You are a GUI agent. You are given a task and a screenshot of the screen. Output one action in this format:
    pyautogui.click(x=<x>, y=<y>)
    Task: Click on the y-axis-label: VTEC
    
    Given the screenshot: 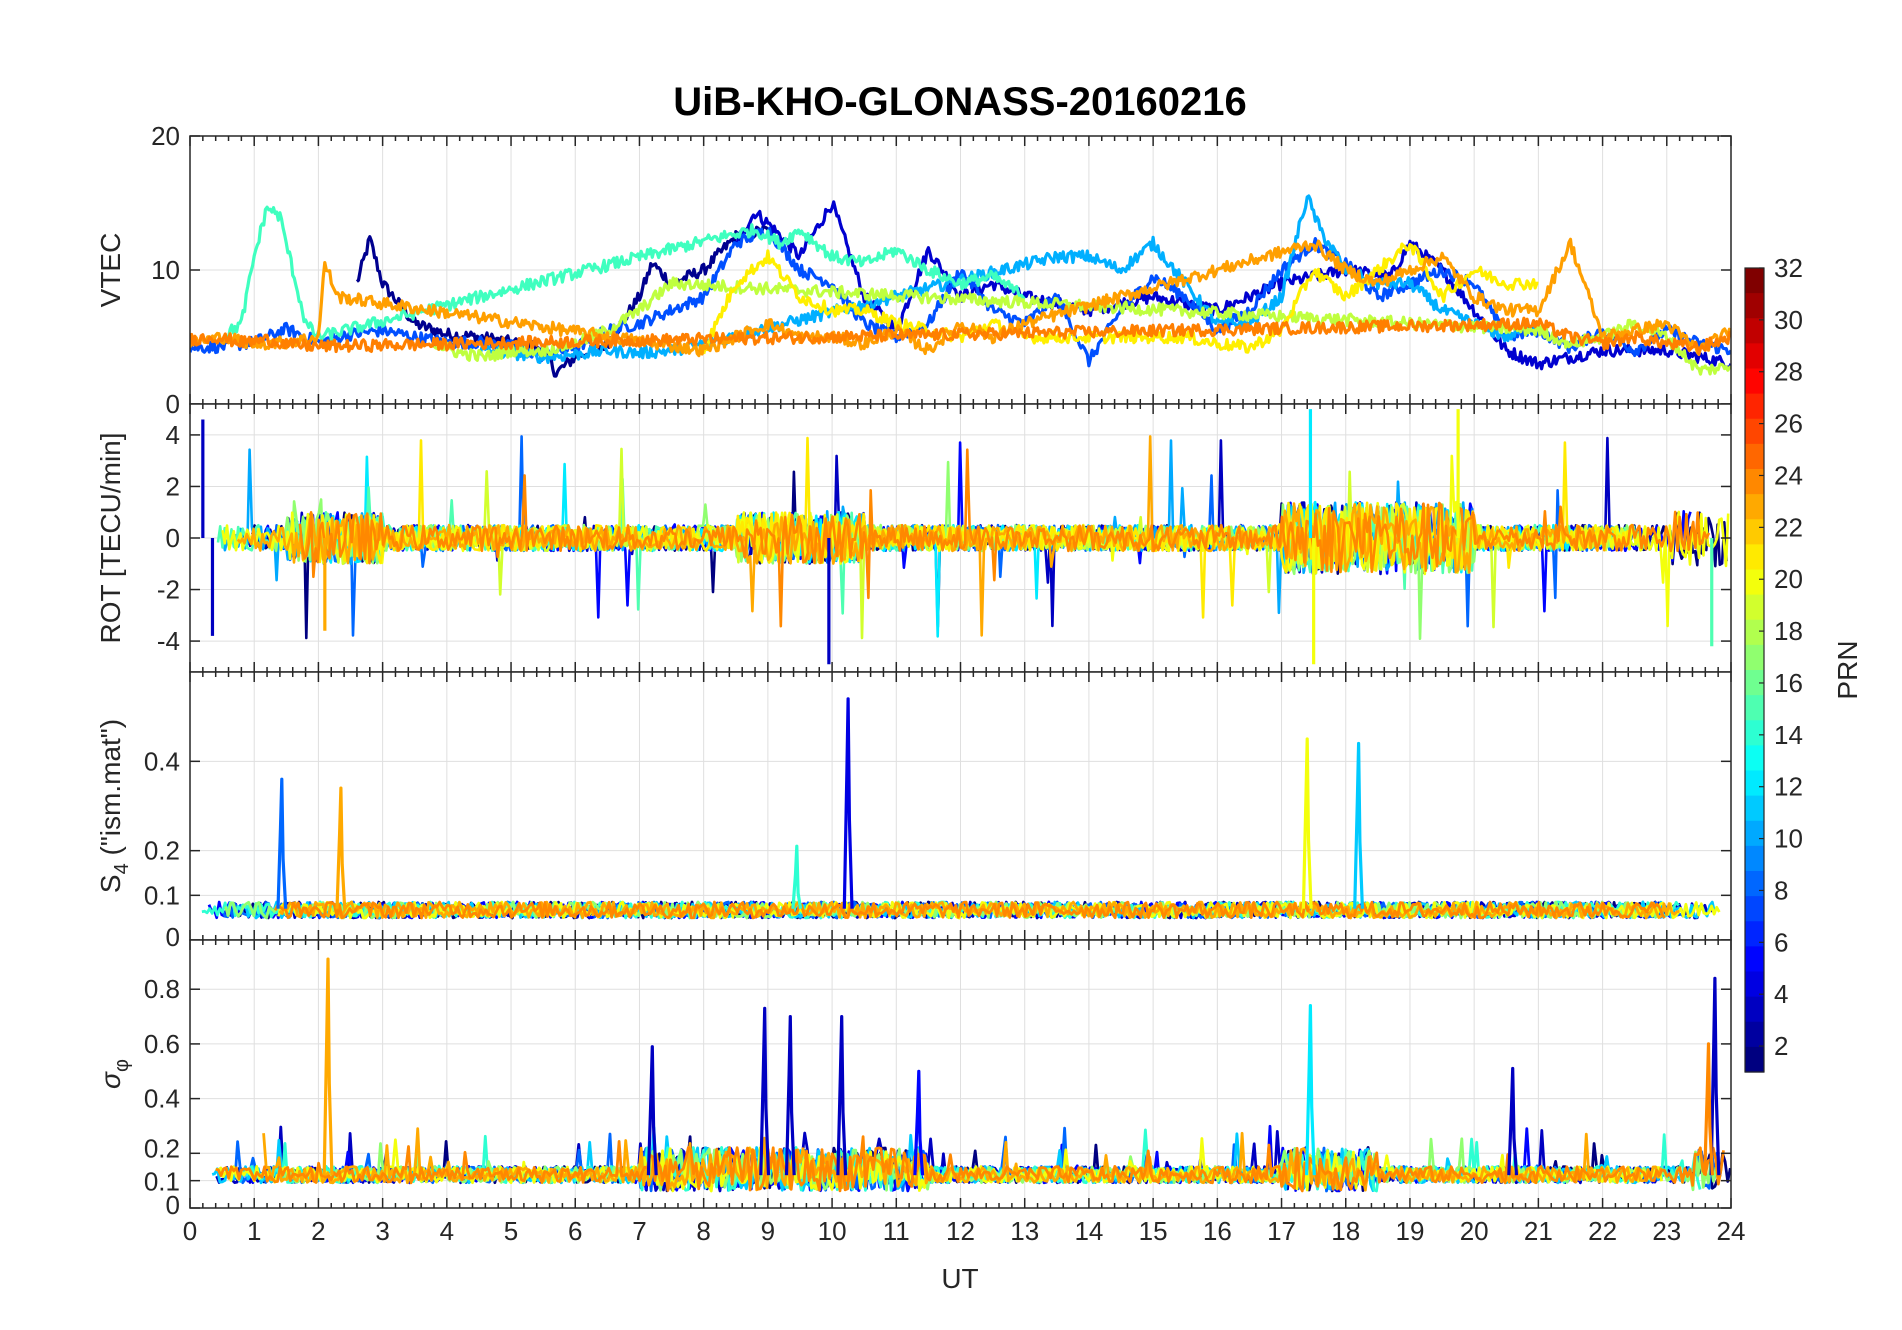 What is the action you would take?
    pyautogui.click(x=110, y=270)
    